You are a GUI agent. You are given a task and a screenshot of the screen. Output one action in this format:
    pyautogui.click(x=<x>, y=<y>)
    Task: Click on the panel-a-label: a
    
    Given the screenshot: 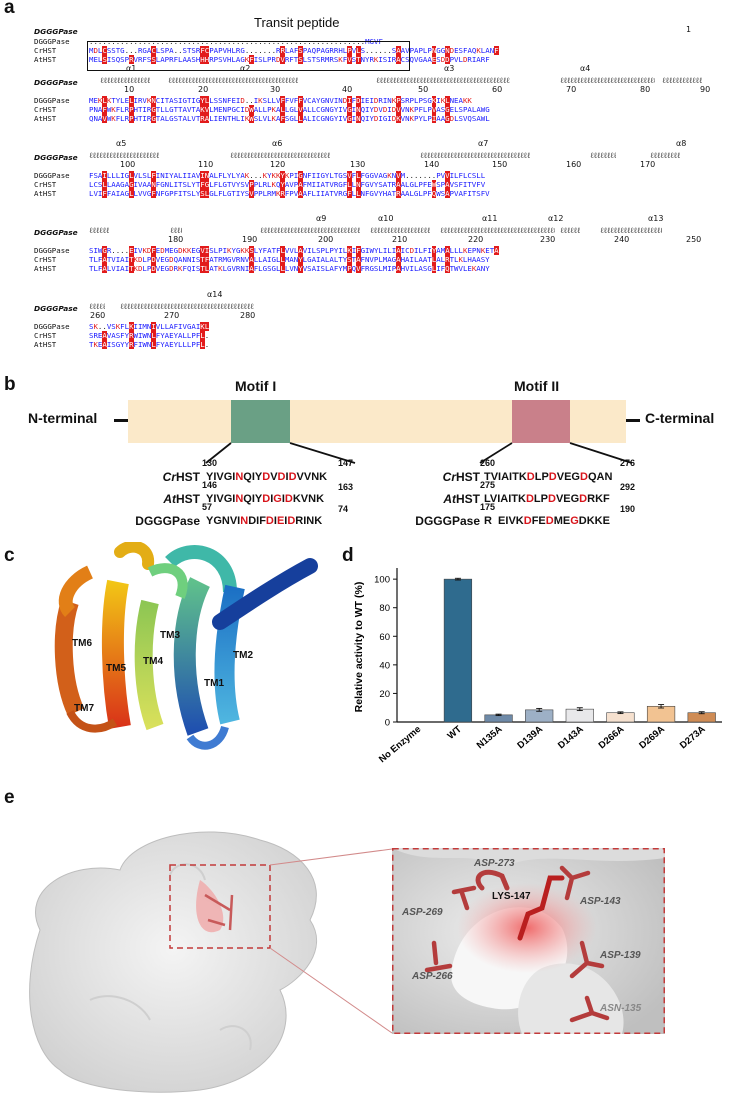 What is the action you would take?
    pyautogui.click(x=9, y=9)
    